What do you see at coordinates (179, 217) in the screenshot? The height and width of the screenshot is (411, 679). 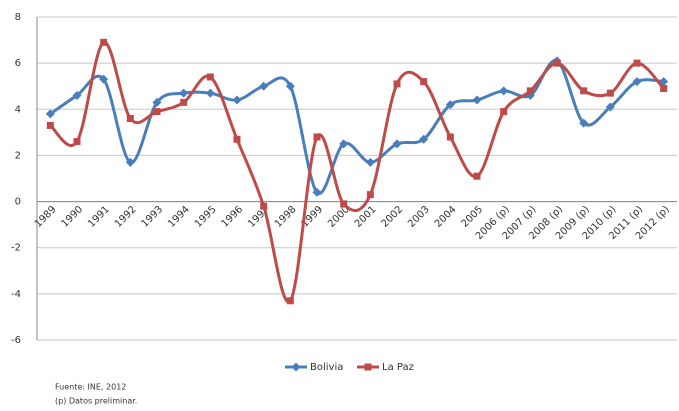 I see `x-tick-label: 1994` at bounding box center [179, 217].